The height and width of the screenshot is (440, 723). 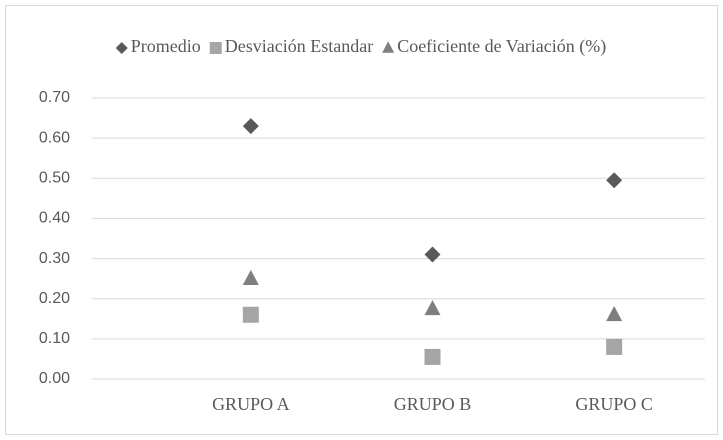 What do you see at coordinates (166, 46) in the screenshot?
I see `legend-label: Promedio` at bounding box center [166, 46].